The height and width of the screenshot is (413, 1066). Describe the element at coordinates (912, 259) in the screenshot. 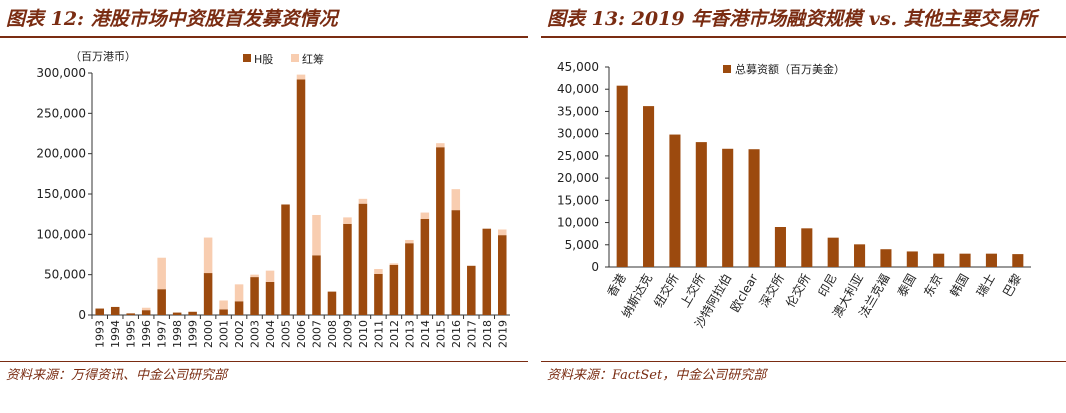

I see `bar-泰国` at that location.